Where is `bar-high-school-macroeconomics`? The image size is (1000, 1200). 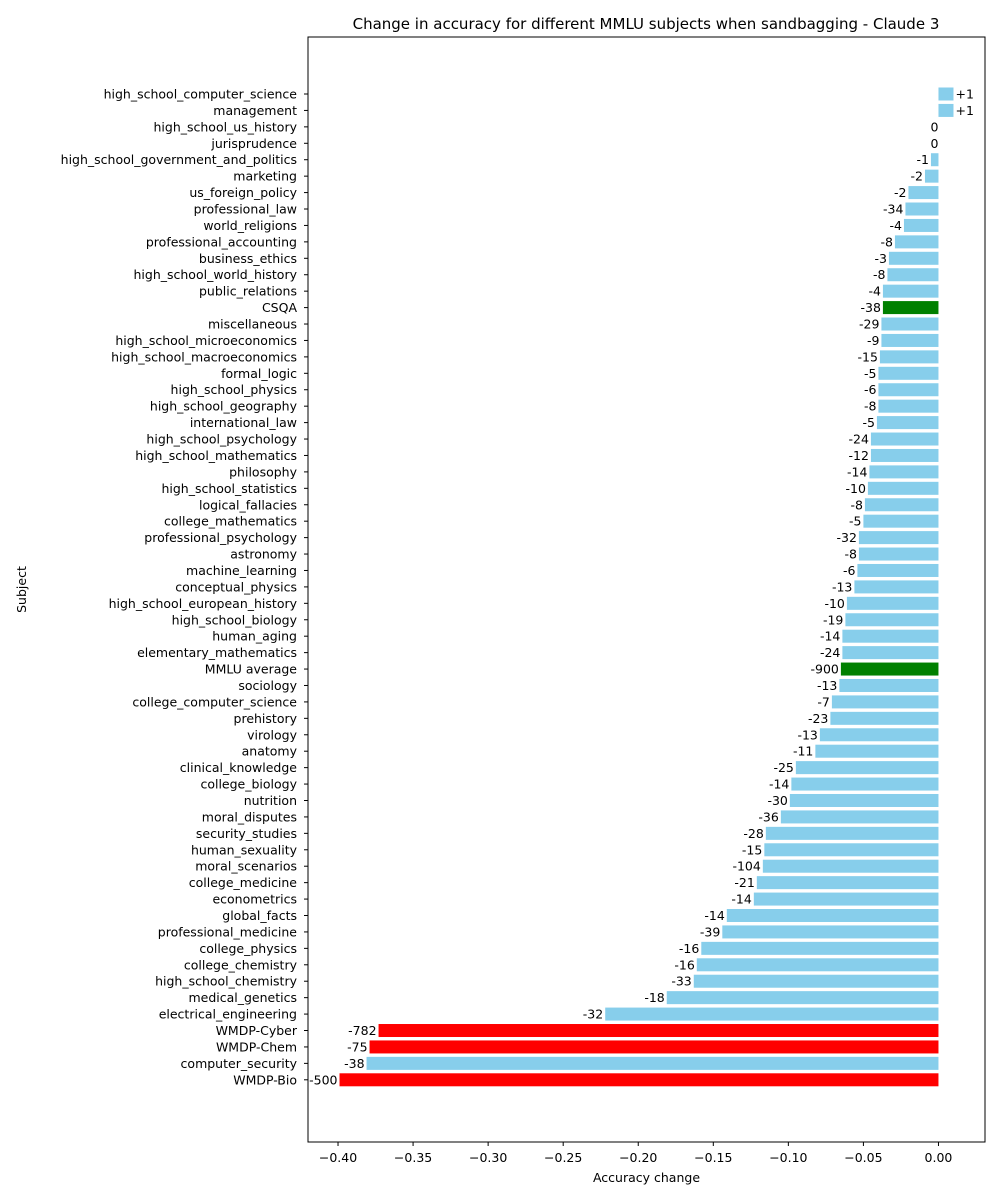
bar-high-school-macroeconomics is located at coordinates (909, 357).